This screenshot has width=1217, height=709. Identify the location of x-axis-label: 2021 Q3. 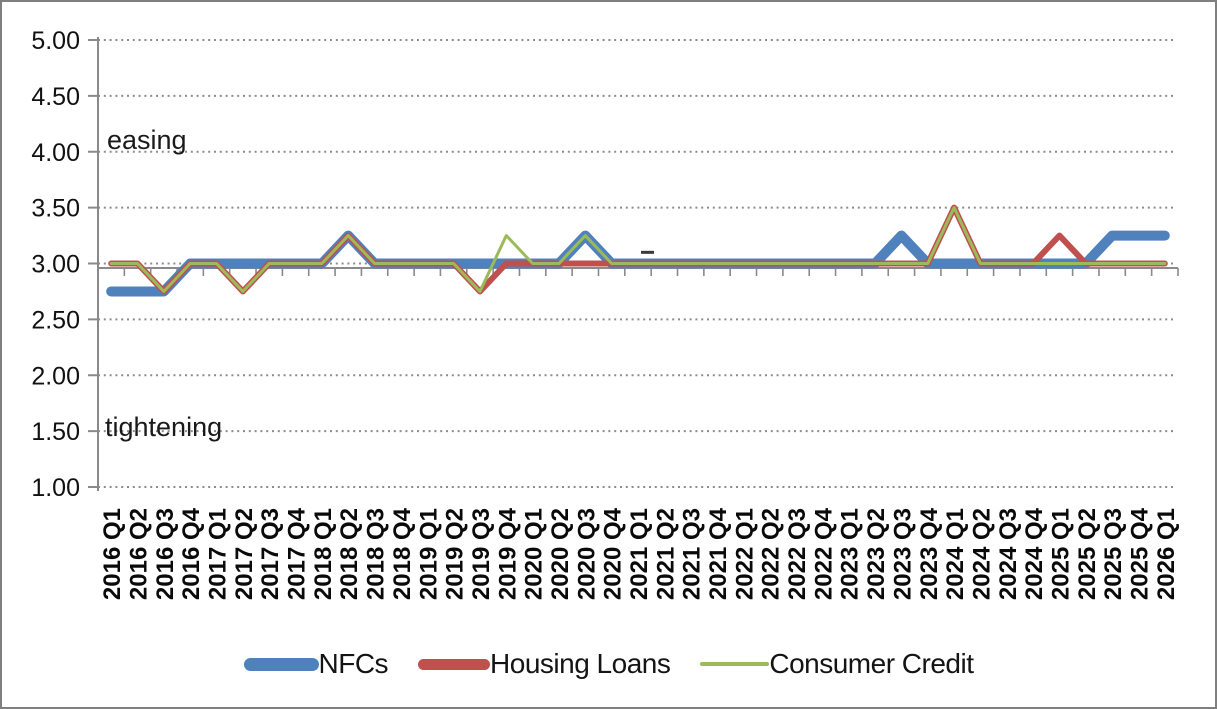
(692, 554).